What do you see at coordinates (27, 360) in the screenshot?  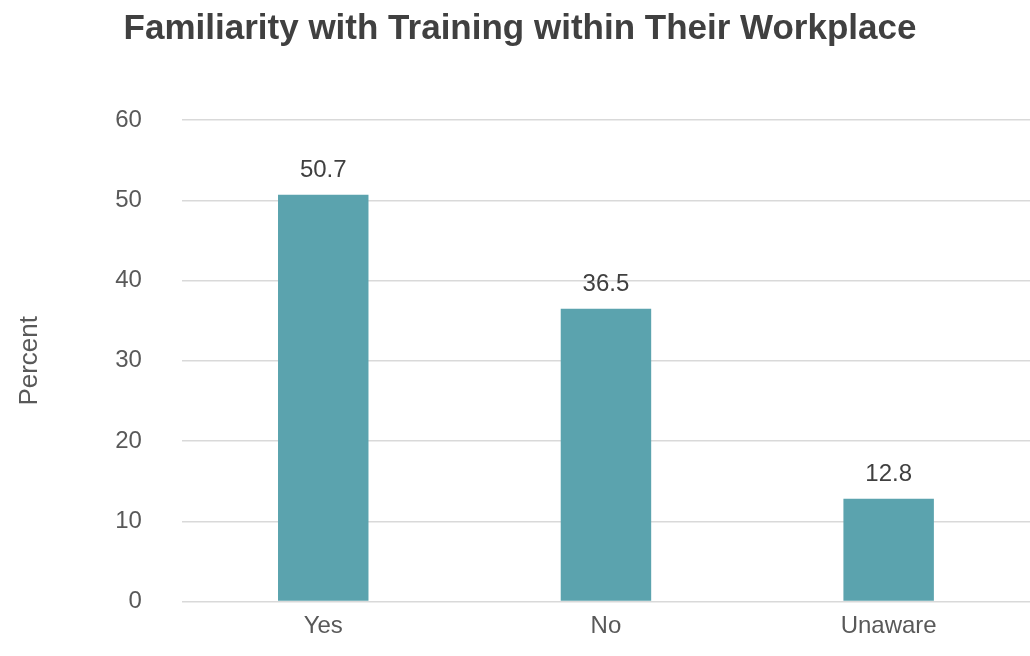 I see `y-axis-title: Percent` at bounding box center [27, 360].